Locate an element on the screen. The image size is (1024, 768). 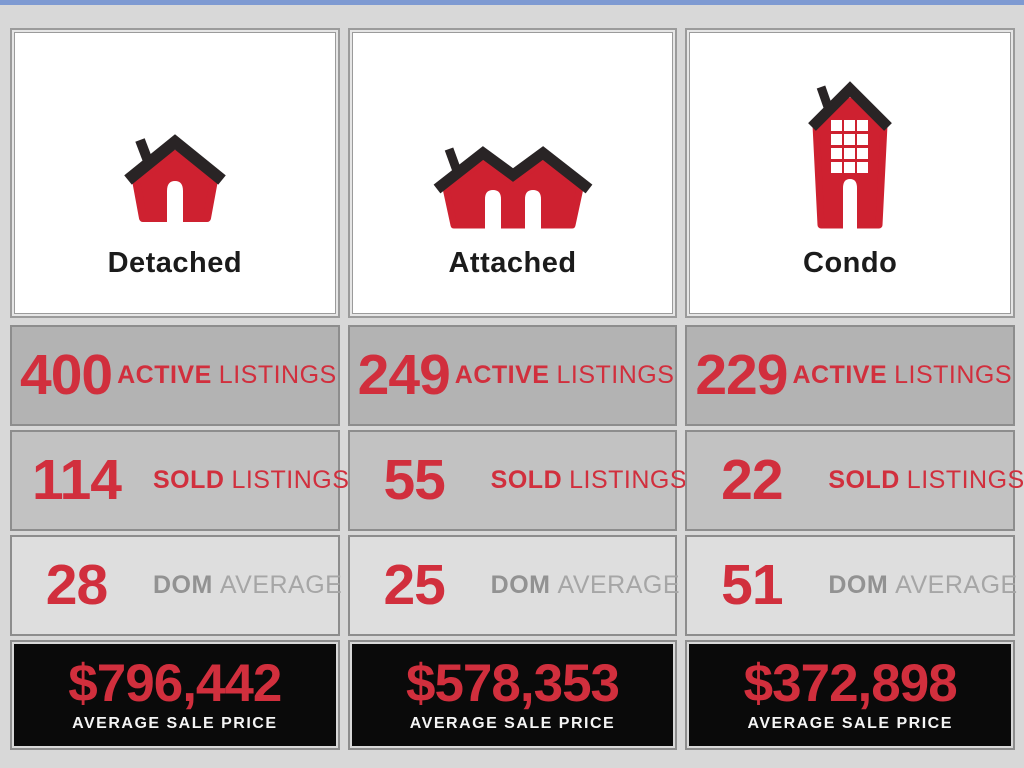
icon-card-inner: Detached is located at coordinates (175, 173).